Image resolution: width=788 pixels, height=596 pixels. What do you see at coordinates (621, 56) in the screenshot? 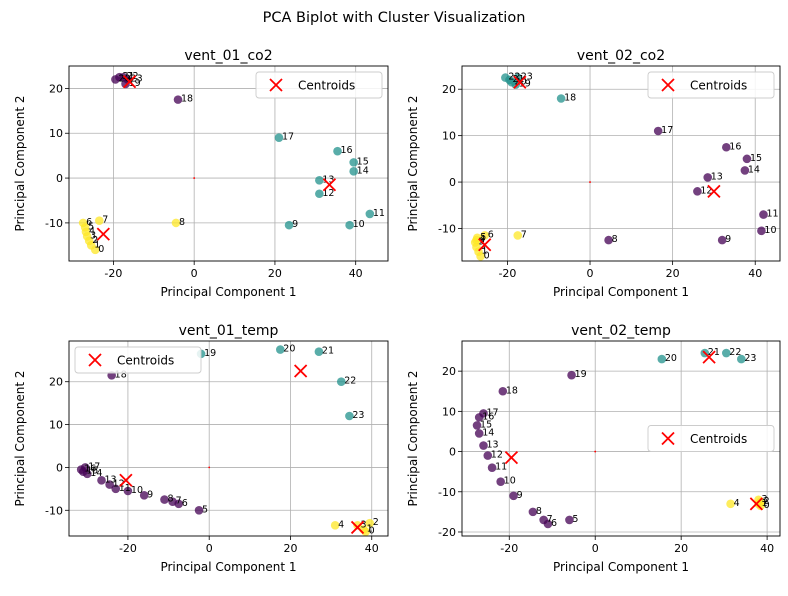
I see `subplot-title: vent_02_co2` at bounding box center [621, 56].